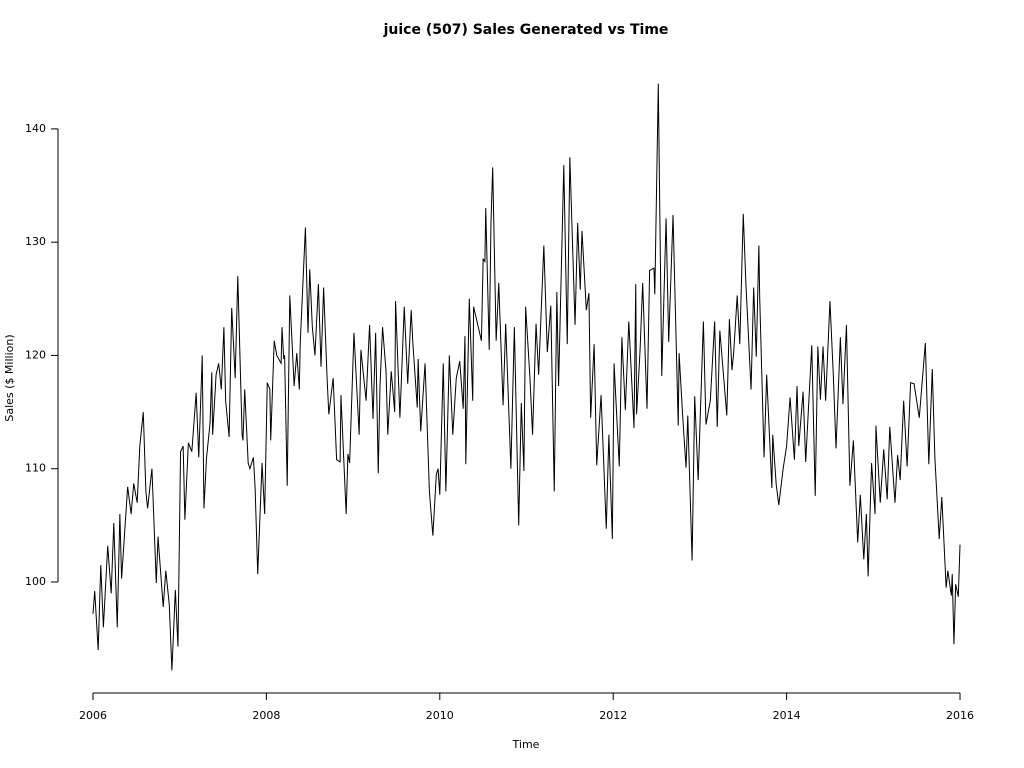 The width and height of the screenshot is (1024, 768). Describe the element at coordinates (787, 715) in the screenshot. I see `x-tick-label: 2014` at that location.